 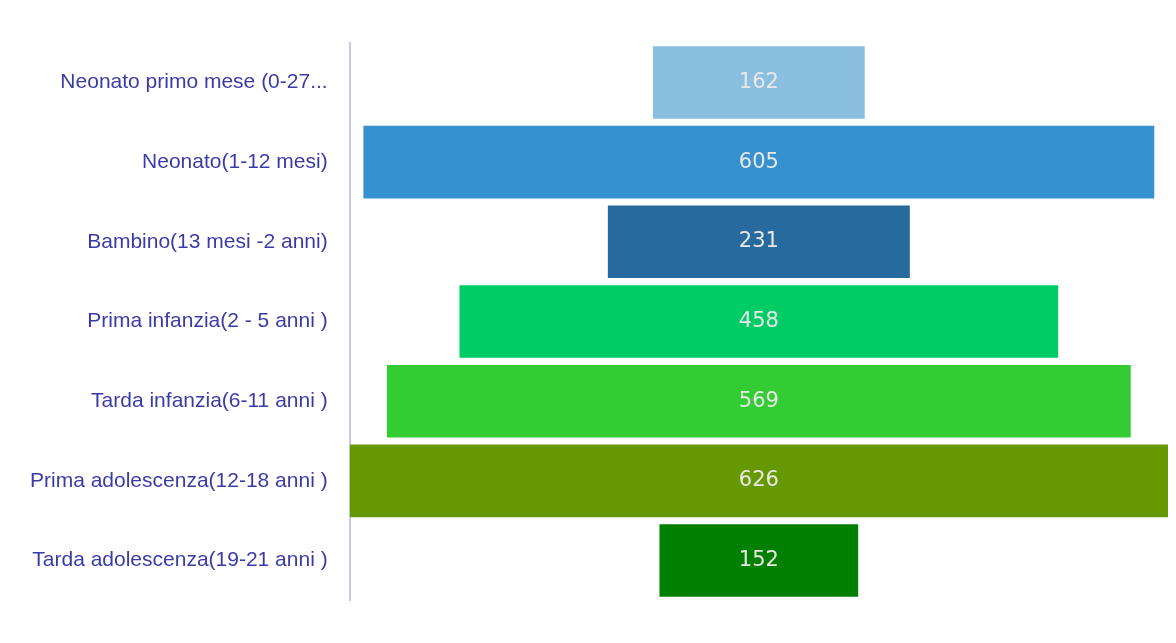 What do you see at coordinates (207, 240) in the screenshot?
I see `category-label: Bambino(13 mesi -2 anni)` at bounding box center [207, 240].